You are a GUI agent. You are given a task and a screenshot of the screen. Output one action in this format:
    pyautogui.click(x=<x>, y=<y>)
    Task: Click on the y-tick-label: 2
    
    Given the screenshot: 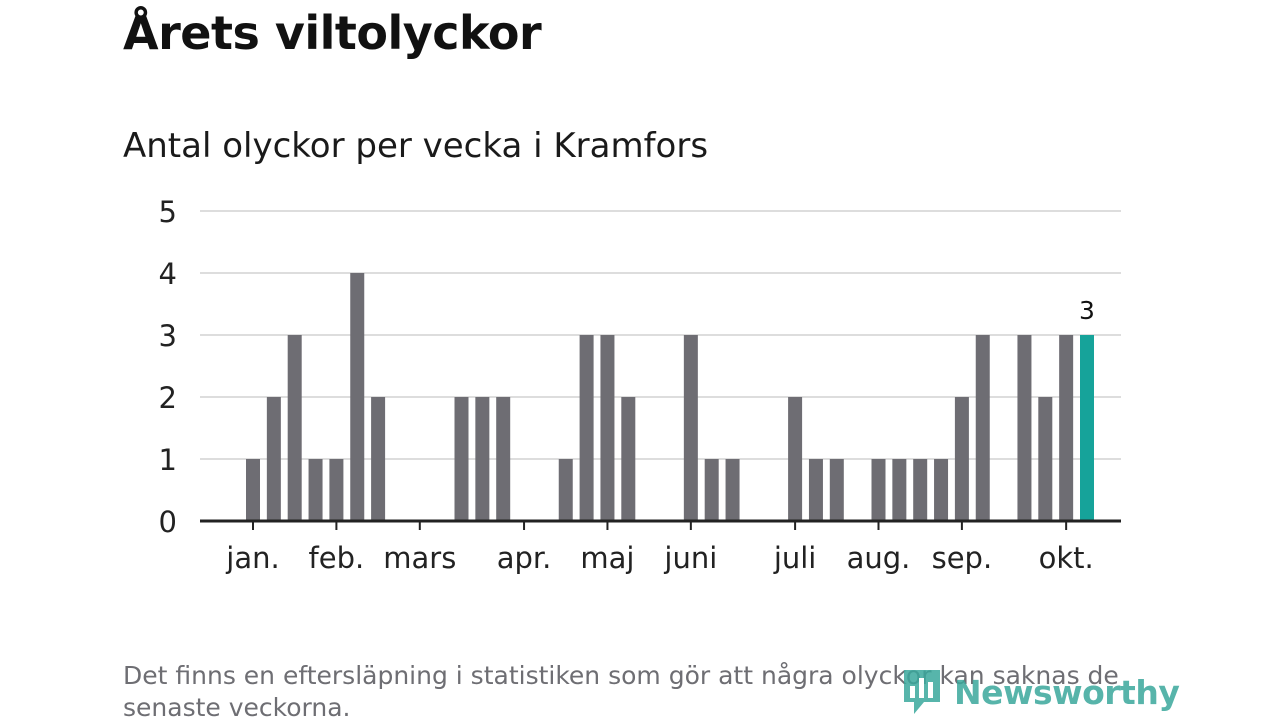 What is the action you would take?
    pyautogui.click(x=168, y=398)
    